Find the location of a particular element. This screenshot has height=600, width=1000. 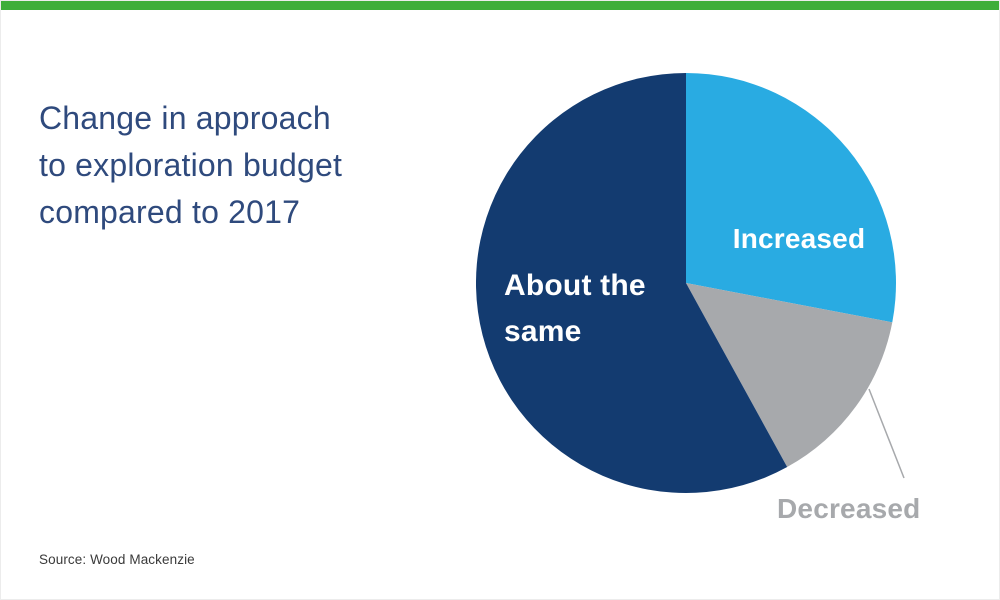

pie-slice-decreased is located at coordinates (789, 375).